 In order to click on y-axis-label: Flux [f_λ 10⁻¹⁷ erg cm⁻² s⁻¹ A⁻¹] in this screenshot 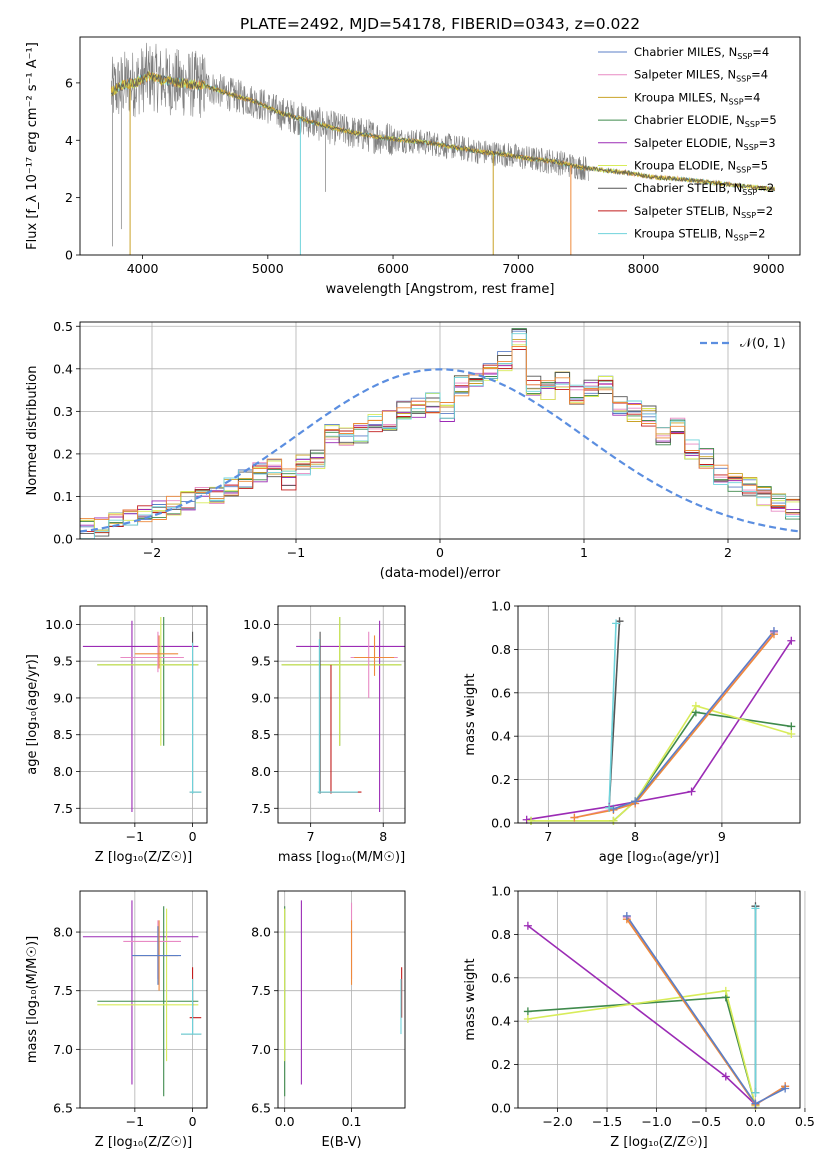, I will do `click(32, 146)`.